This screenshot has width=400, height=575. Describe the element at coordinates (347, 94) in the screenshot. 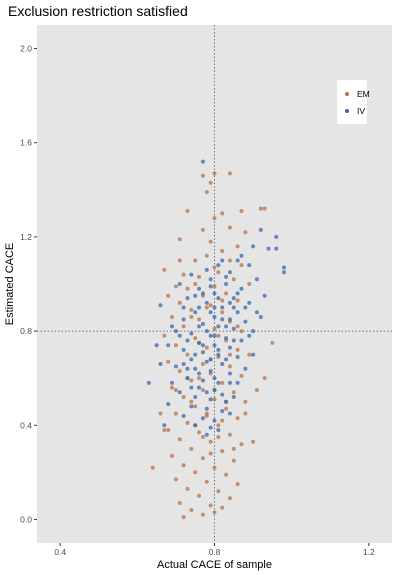

I see `legend-key-em` at that location.